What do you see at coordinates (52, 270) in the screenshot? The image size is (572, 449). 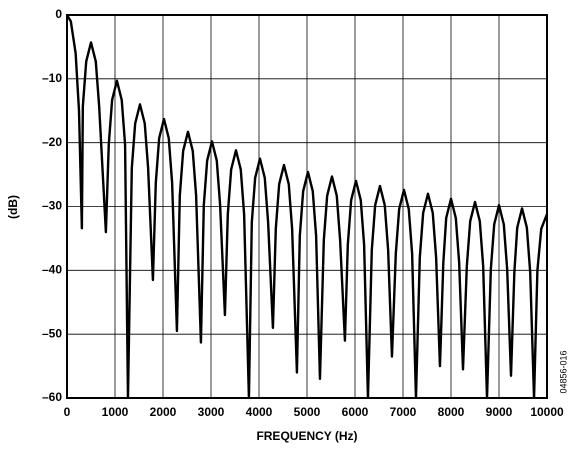 I see `y-tick-label: –40` at bounding box center [52, 270].